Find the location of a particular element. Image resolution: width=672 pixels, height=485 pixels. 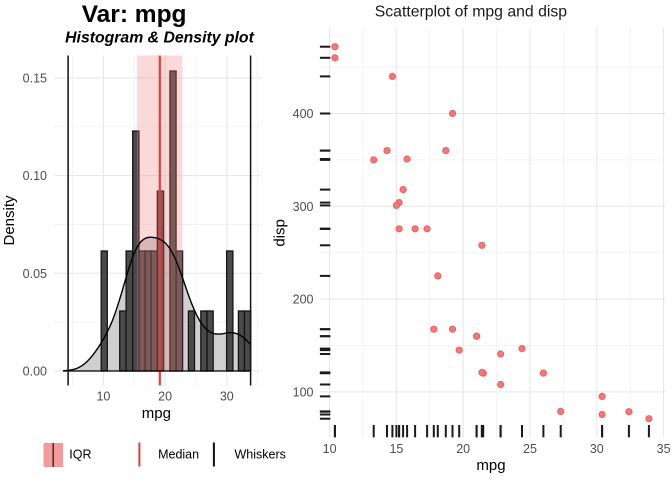

svg-text: 0.05 is located at coordinates (35, 274).